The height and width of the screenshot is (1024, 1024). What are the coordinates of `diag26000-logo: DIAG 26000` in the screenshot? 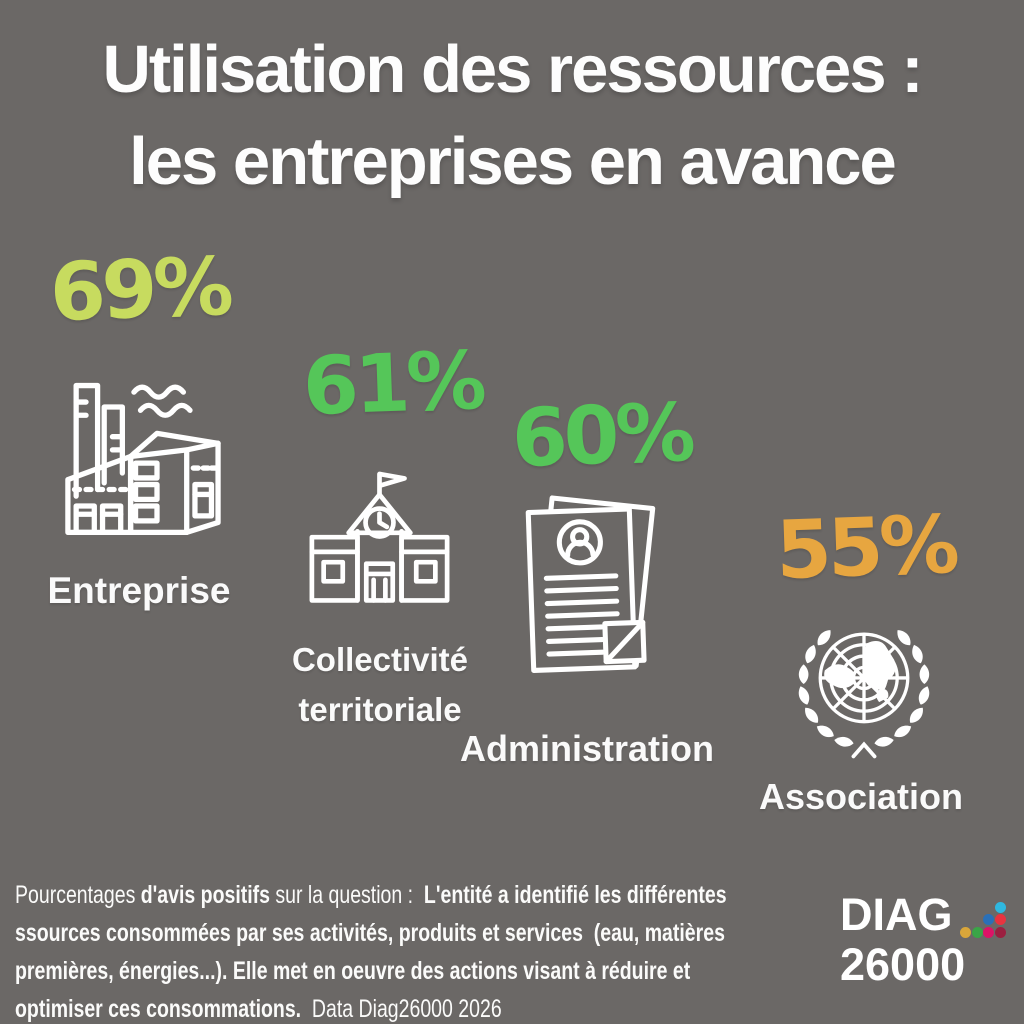 It's located at (902, 940).